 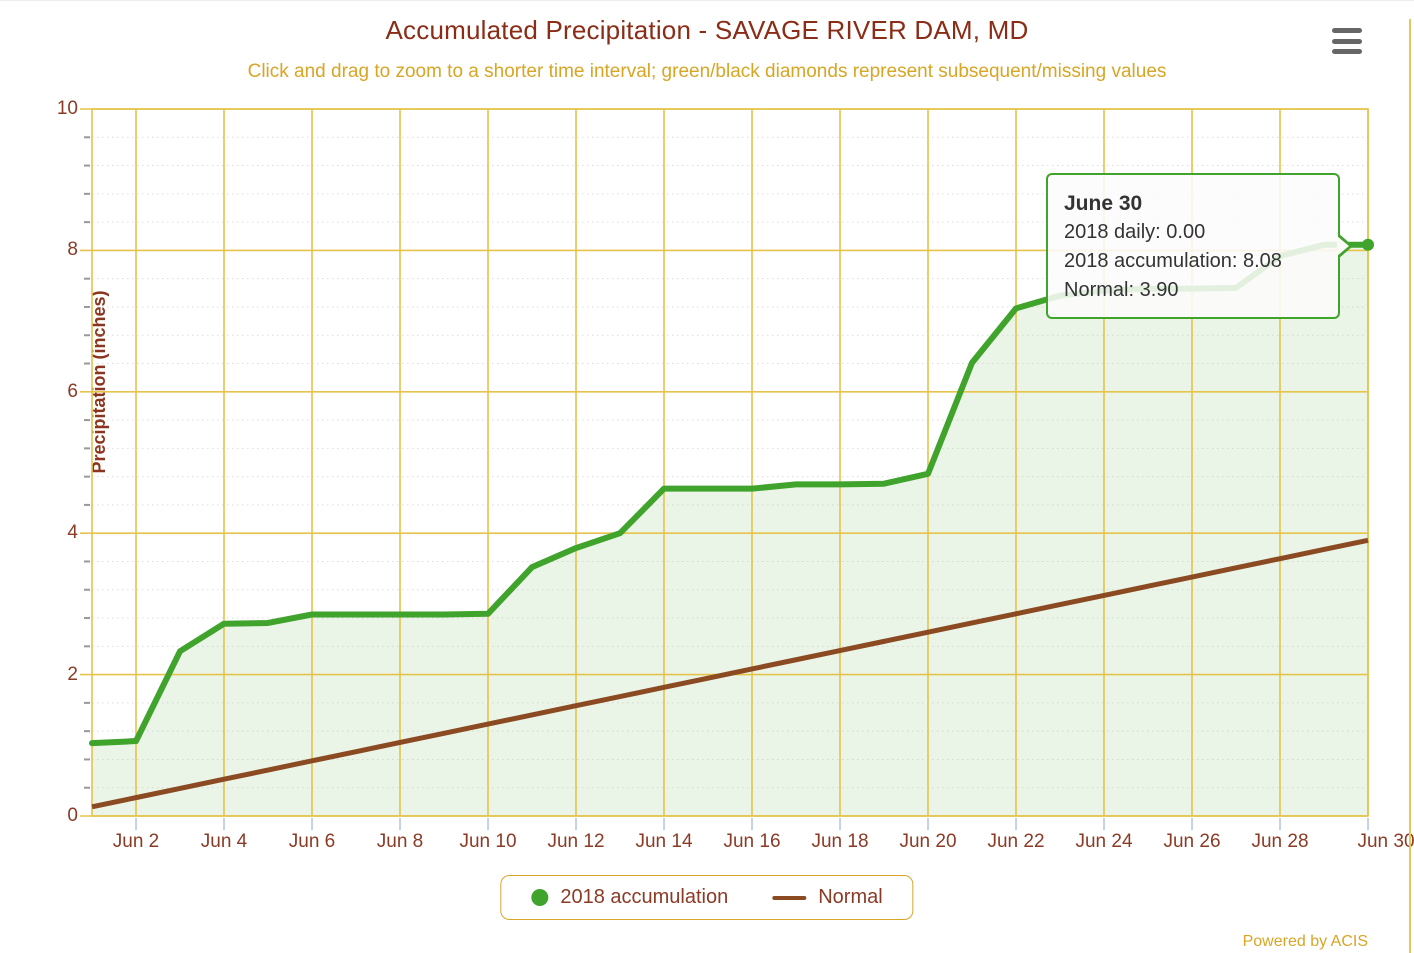 I want to click on x-axis-label: Jun 8, so click(x=400, y=841).